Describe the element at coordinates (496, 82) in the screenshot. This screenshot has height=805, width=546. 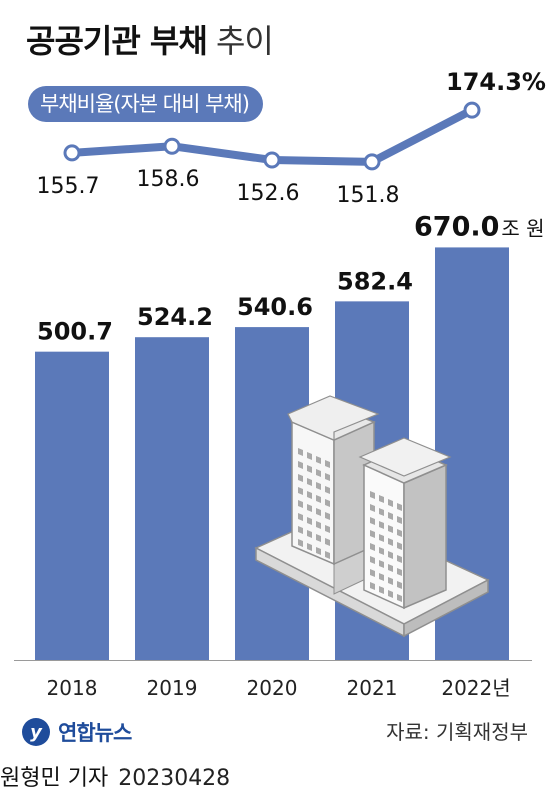
I see `ratio-label-2022: 174.3%` at that location.